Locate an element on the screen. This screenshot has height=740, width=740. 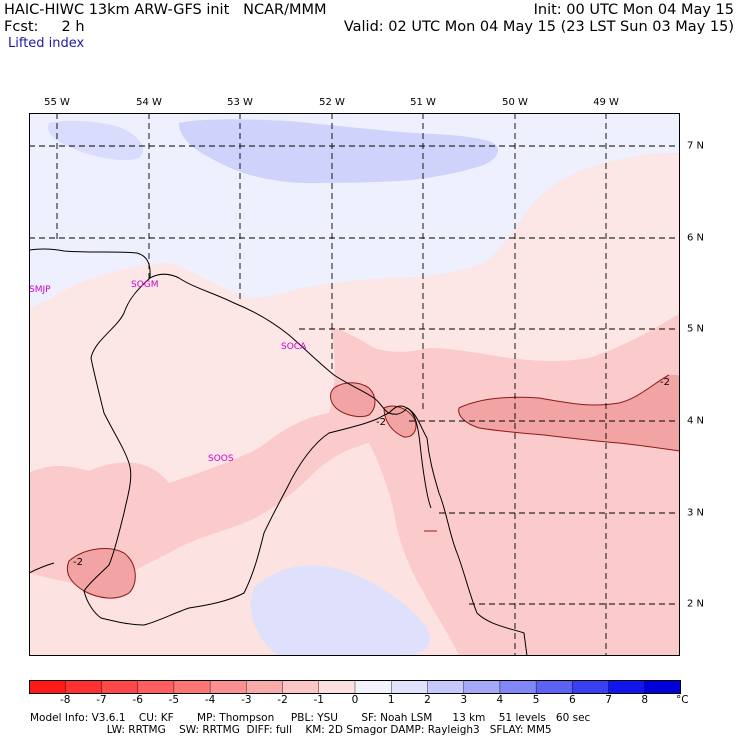
lat-label: 5 N is located at coordinates (696, 329).